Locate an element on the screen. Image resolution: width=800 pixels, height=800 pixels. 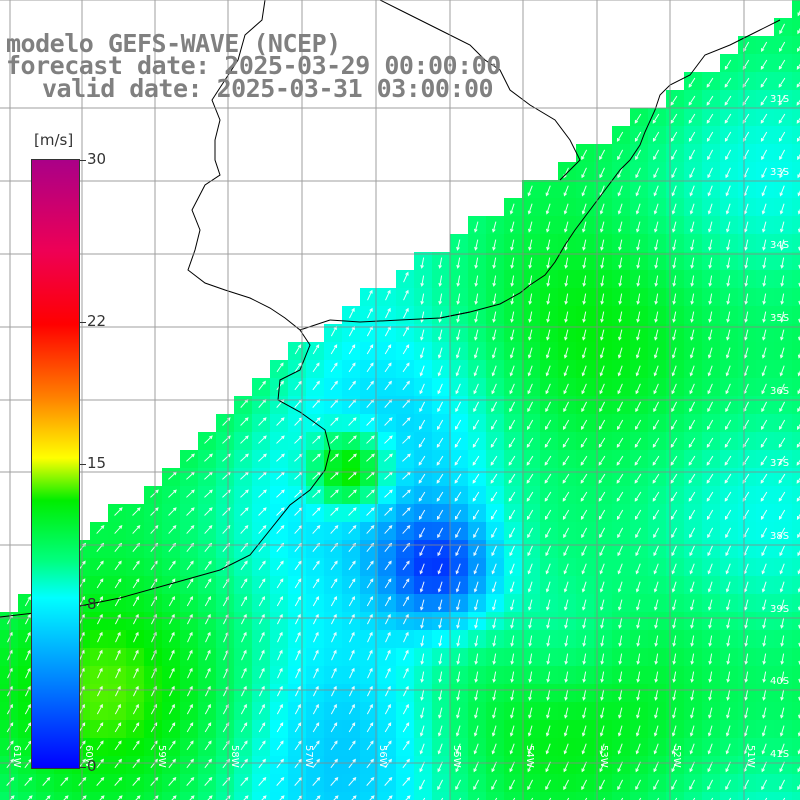
longitude-label: 57W is located at coordinates (308, 756).